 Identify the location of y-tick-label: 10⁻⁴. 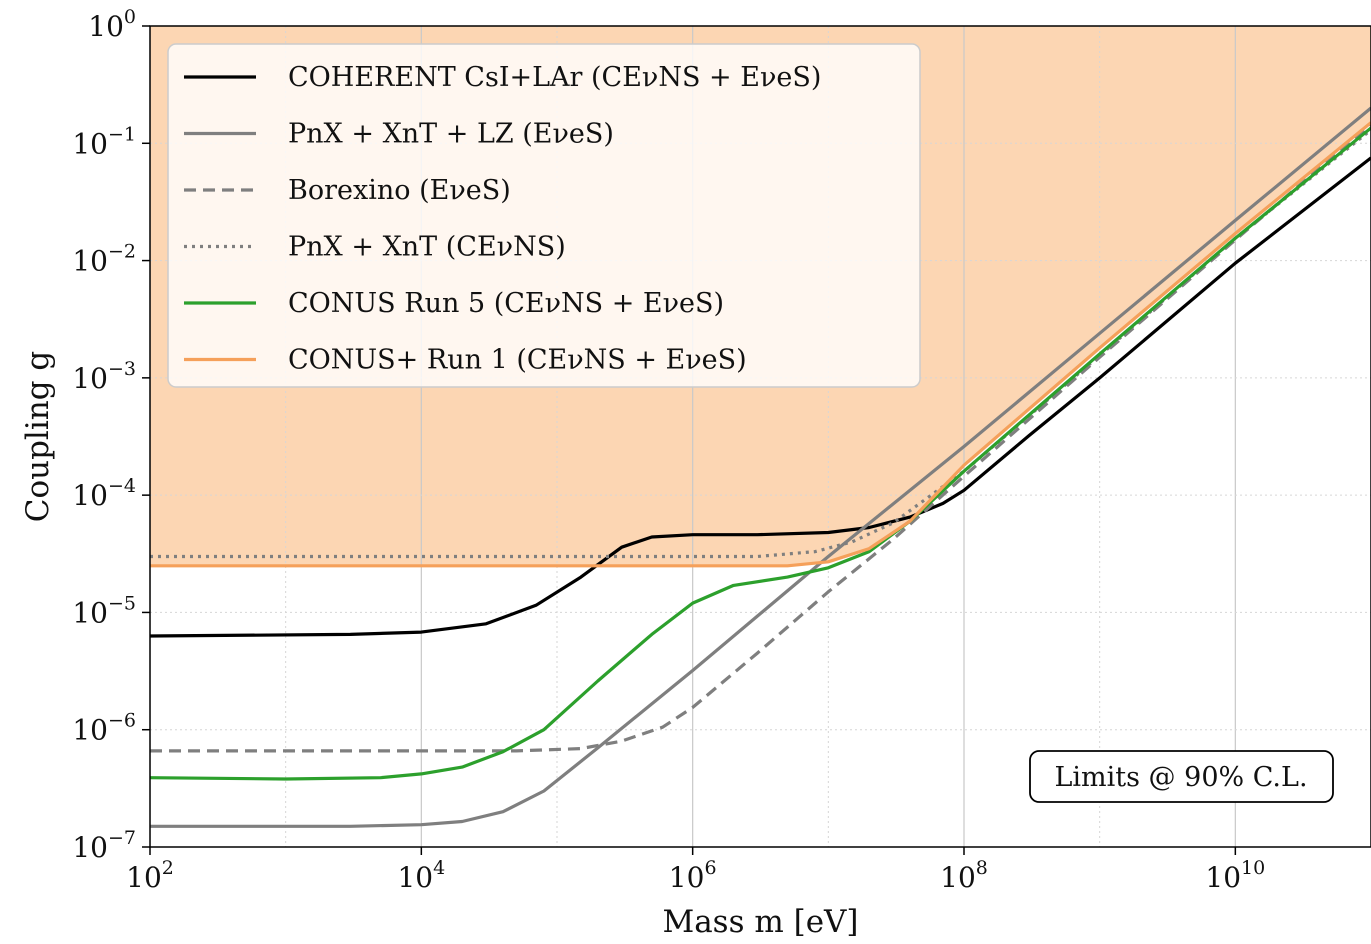
(104, 493).